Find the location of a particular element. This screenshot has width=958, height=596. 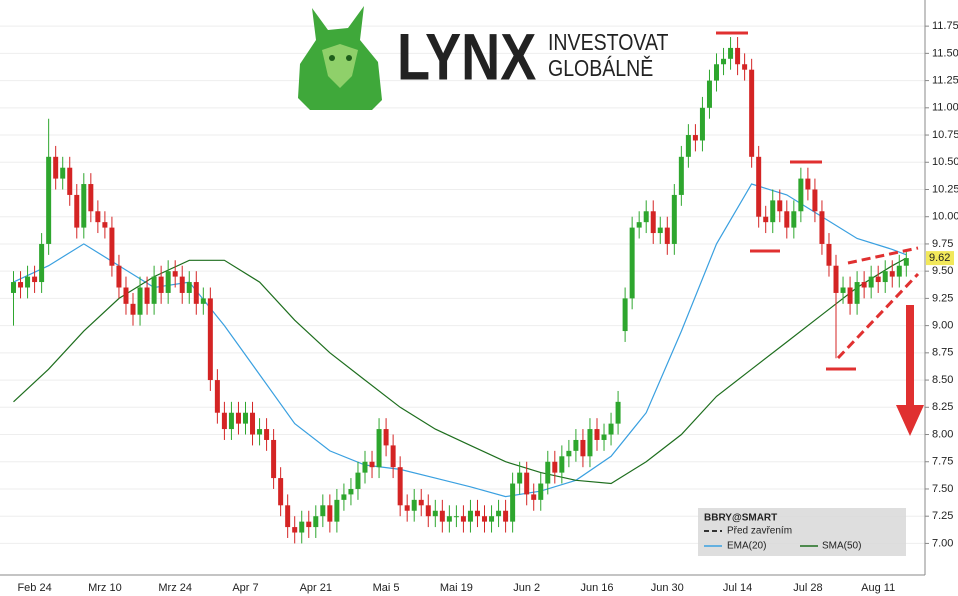

legend-note: Před zavřením is located at coordinates (759, 531).